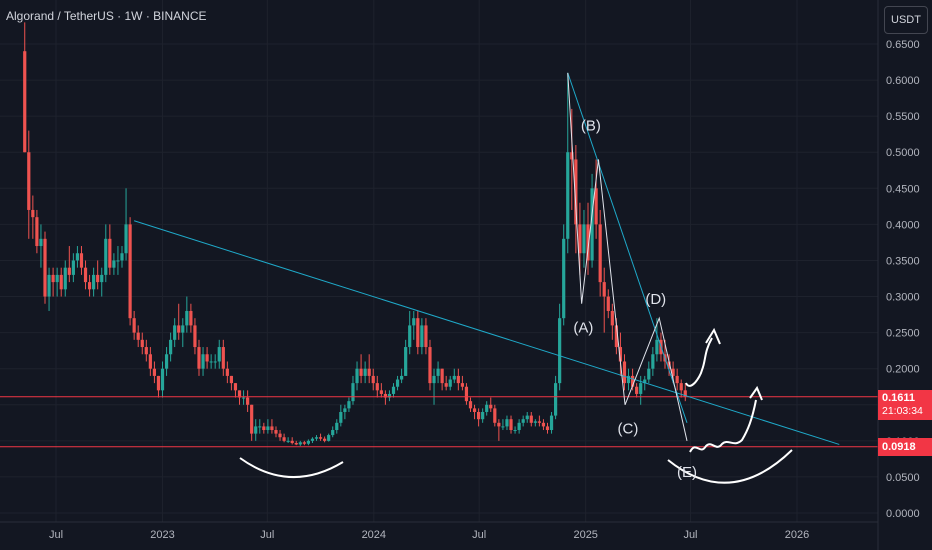  Describe the element at coordinates (585, 535) in the screenshot. I see `x-tick-label: 2025` at that location.